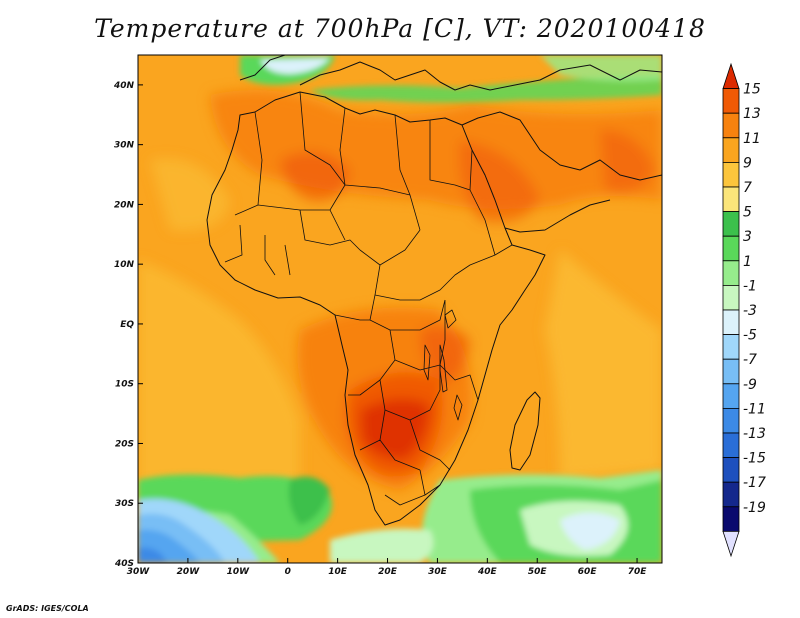 This screenshot has width=800, height=618. I want to click on colorbar-label: -13, so click(754, 434).